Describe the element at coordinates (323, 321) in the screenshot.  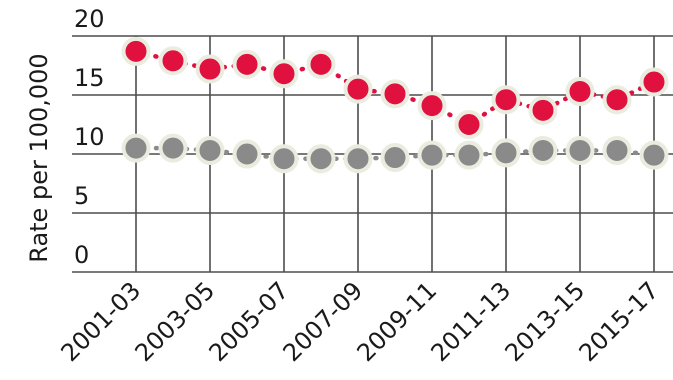
I see `x-tick-label: 2007-09` at that location.